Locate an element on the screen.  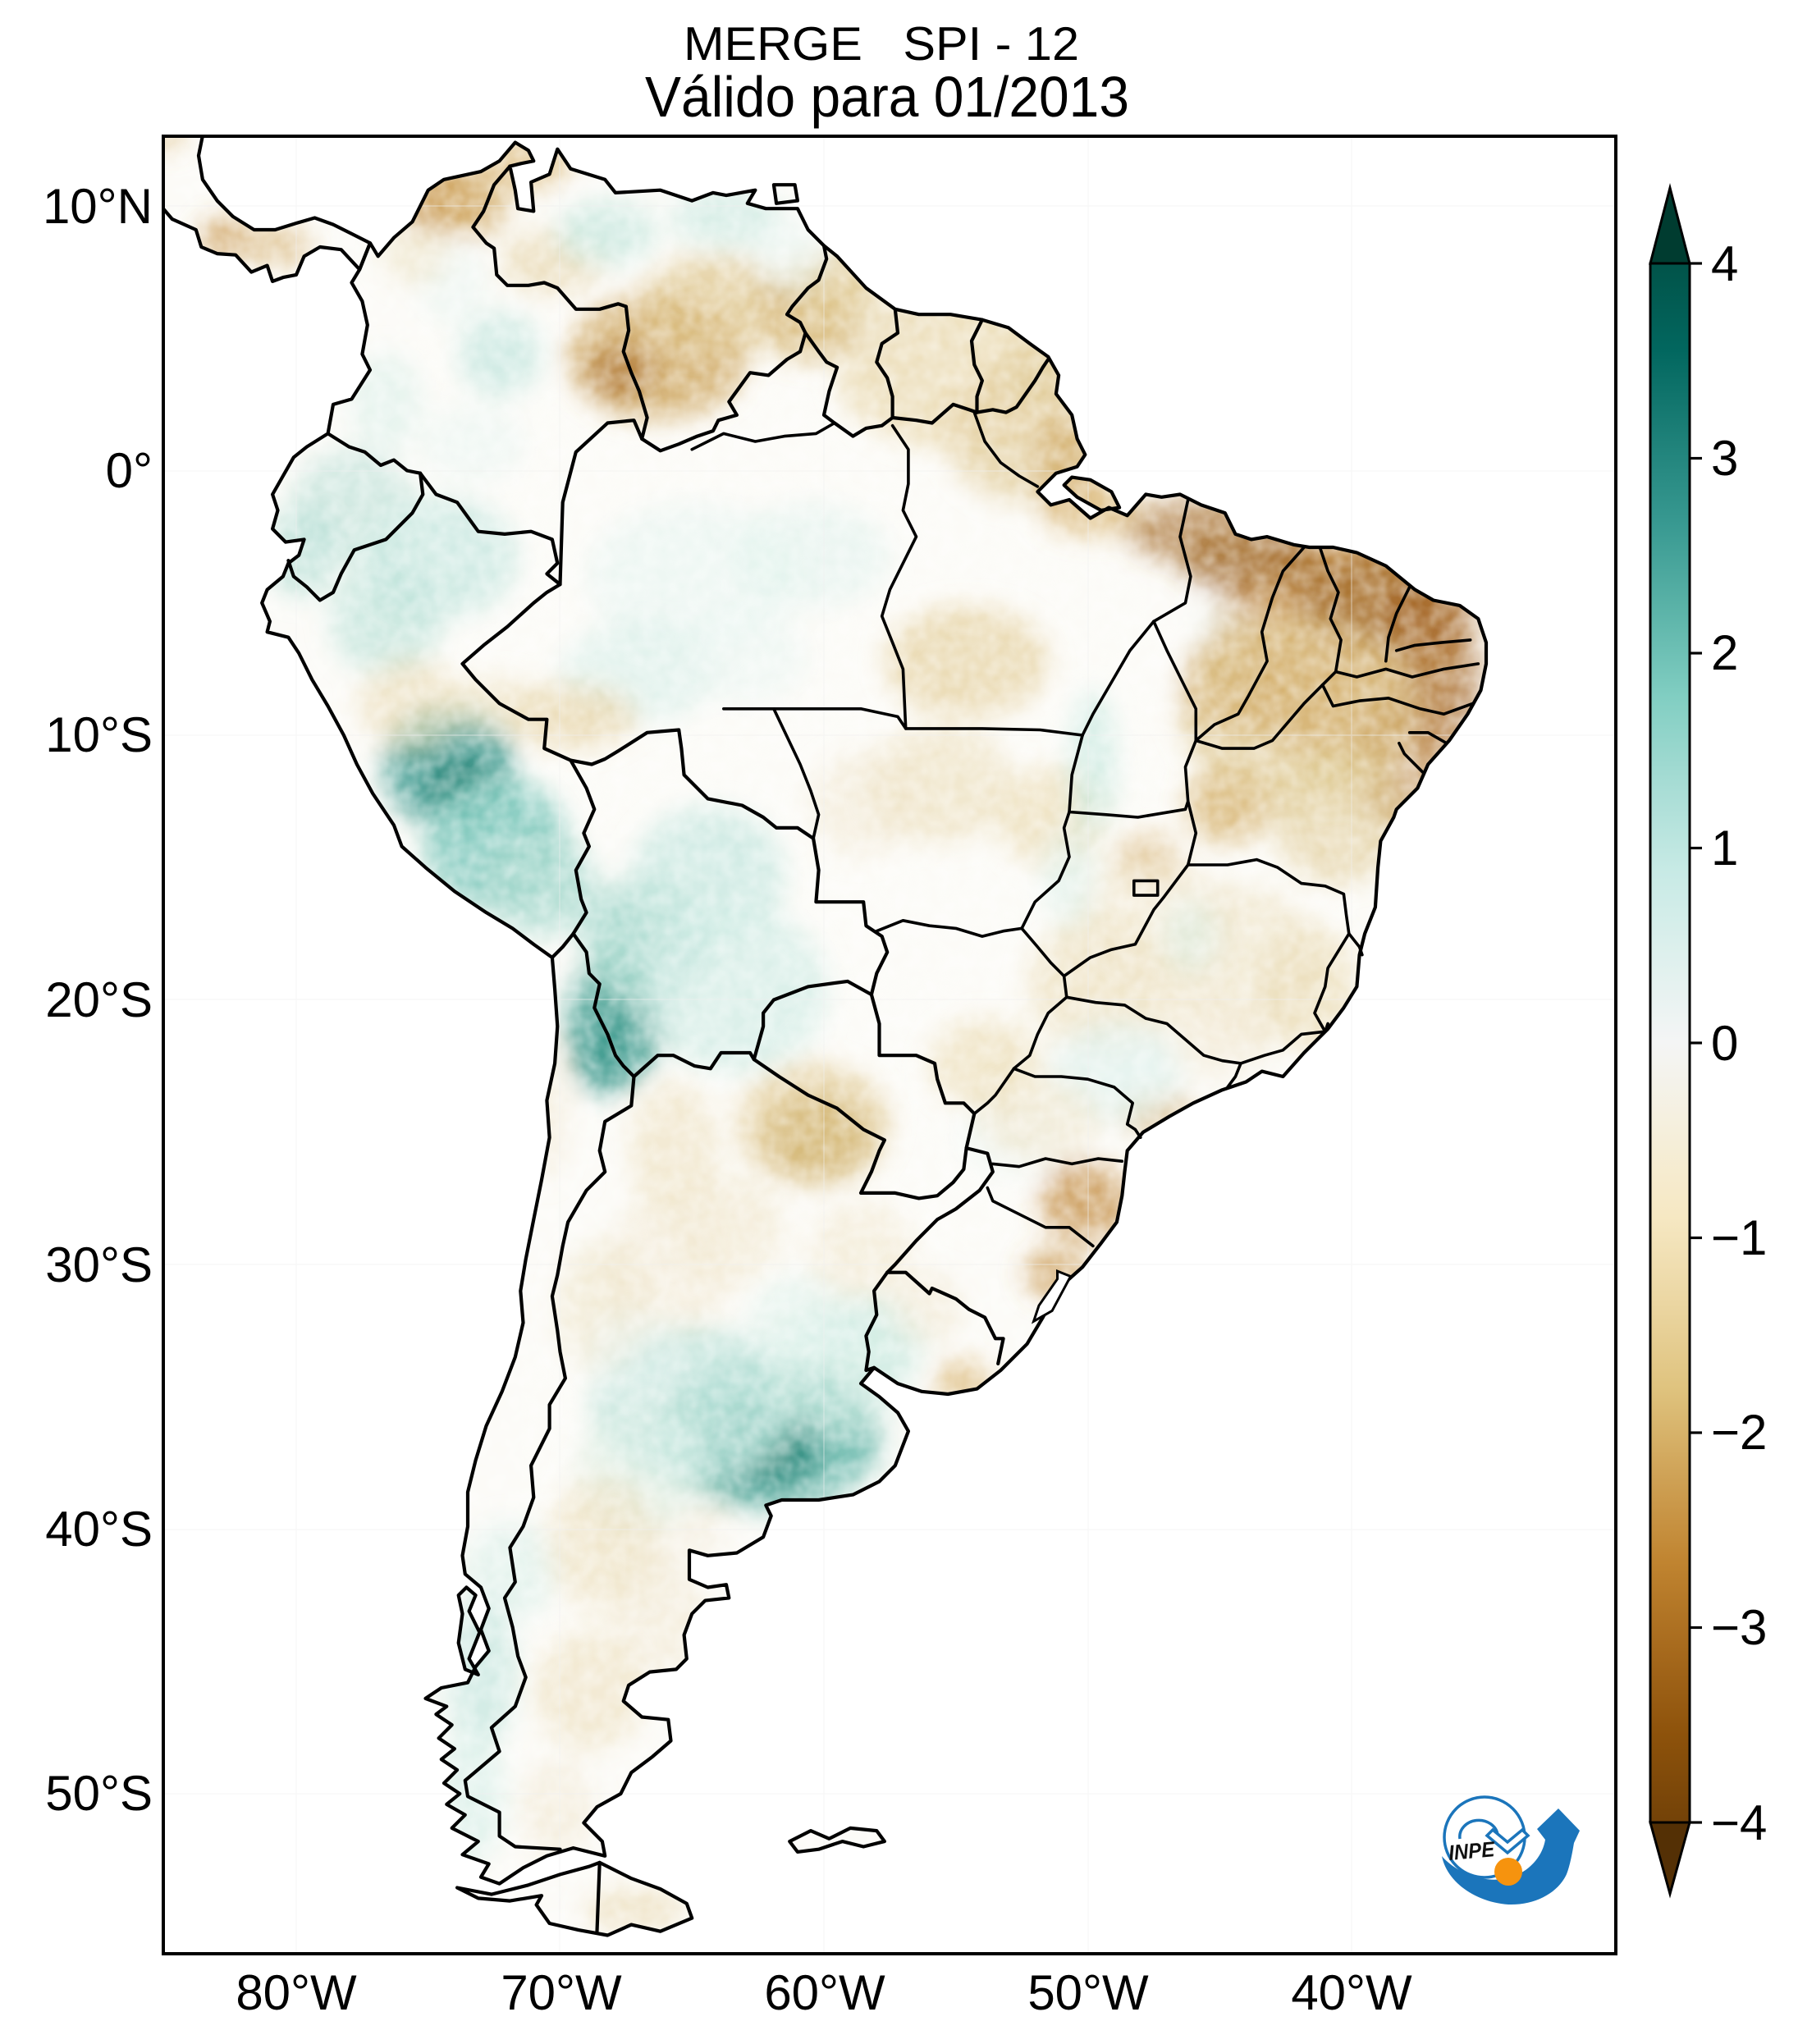
svg-text: 70°W is located at coordinates (561, 1993).